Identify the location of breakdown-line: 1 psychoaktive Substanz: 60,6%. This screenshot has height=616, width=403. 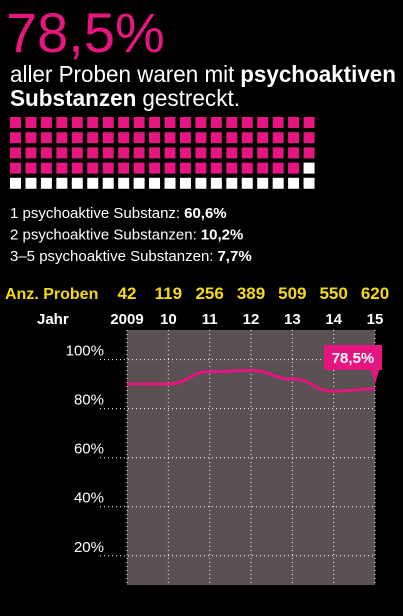
(118, 213).